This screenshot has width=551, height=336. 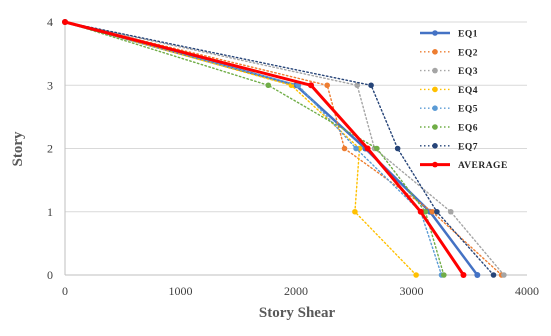 What do you see at coordinates (468, 53) in the screenshot?
I see `legend-label-eq2: EQ2` at bounding box center [468, 53].